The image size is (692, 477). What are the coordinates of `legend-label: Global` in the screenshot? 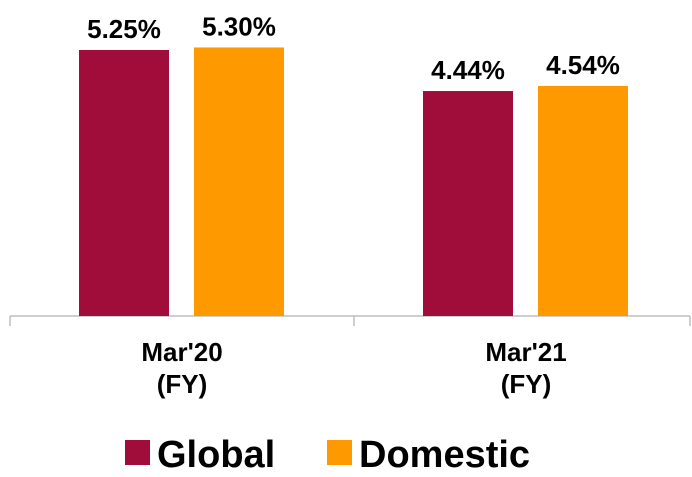 It's located at (216, 455).